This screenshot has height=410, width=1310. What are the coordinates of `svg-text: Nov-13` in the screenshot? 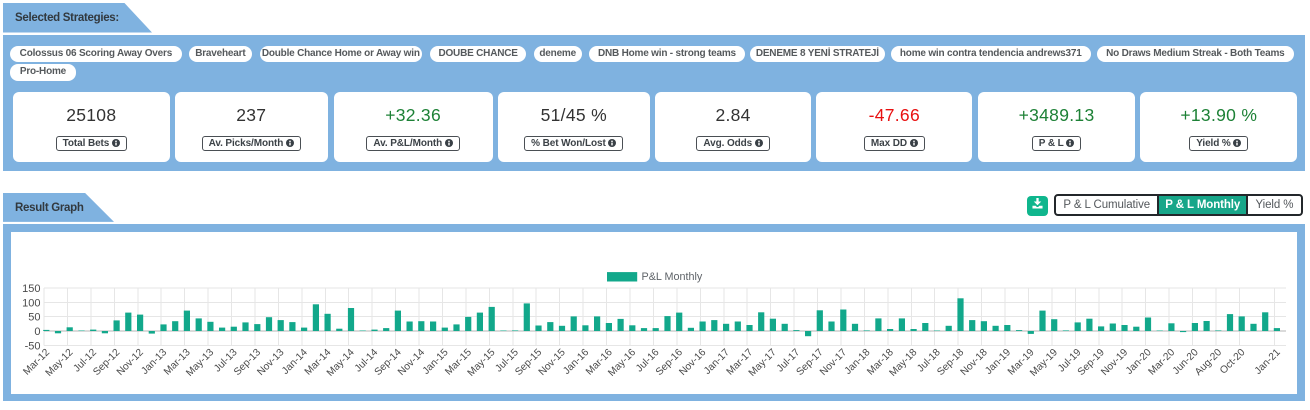 It's located at (271, 362).